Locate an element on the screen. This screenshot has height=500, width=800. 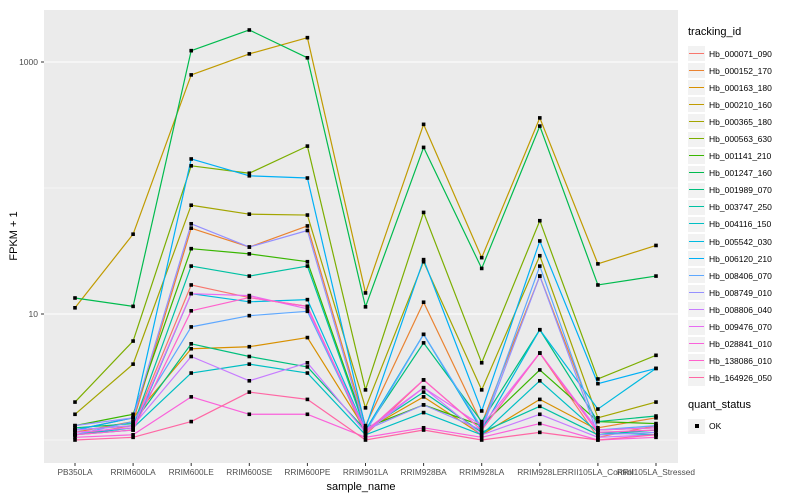
legend-item-Hb_164926_050: Hb_164926_050 is located at coordinates (743, 378).